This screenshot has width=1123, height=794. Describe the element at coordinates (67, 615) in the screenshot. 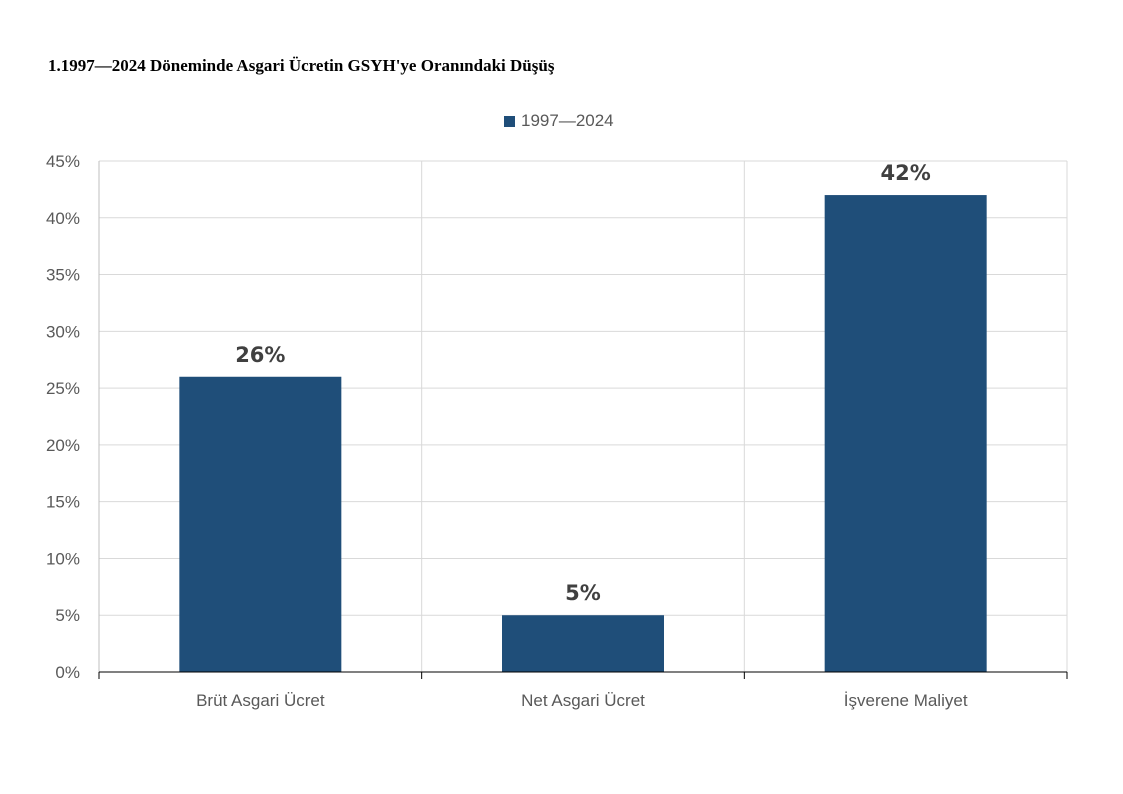

I see `y-tick-label: 5%` at that location.